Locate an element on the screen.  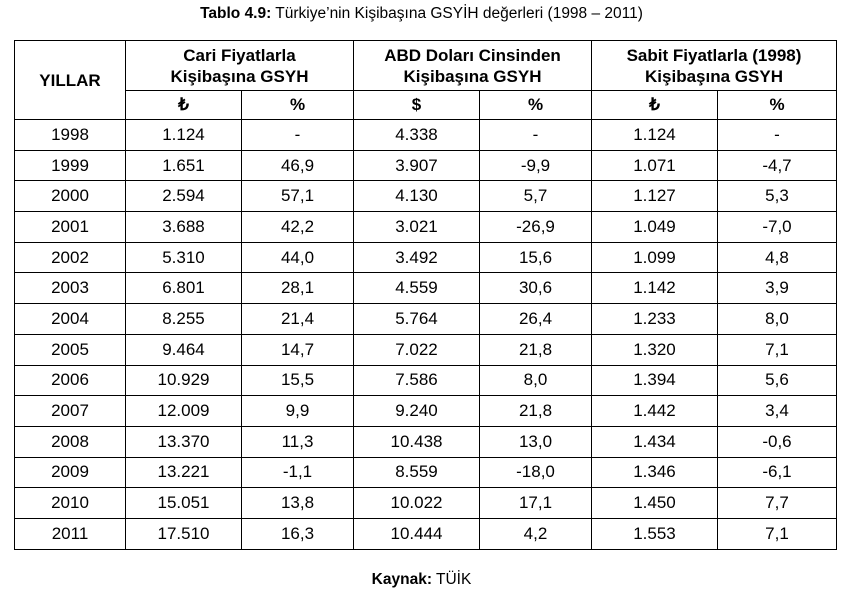
usd-pct-cell: - is located at coordinates (535, 135).